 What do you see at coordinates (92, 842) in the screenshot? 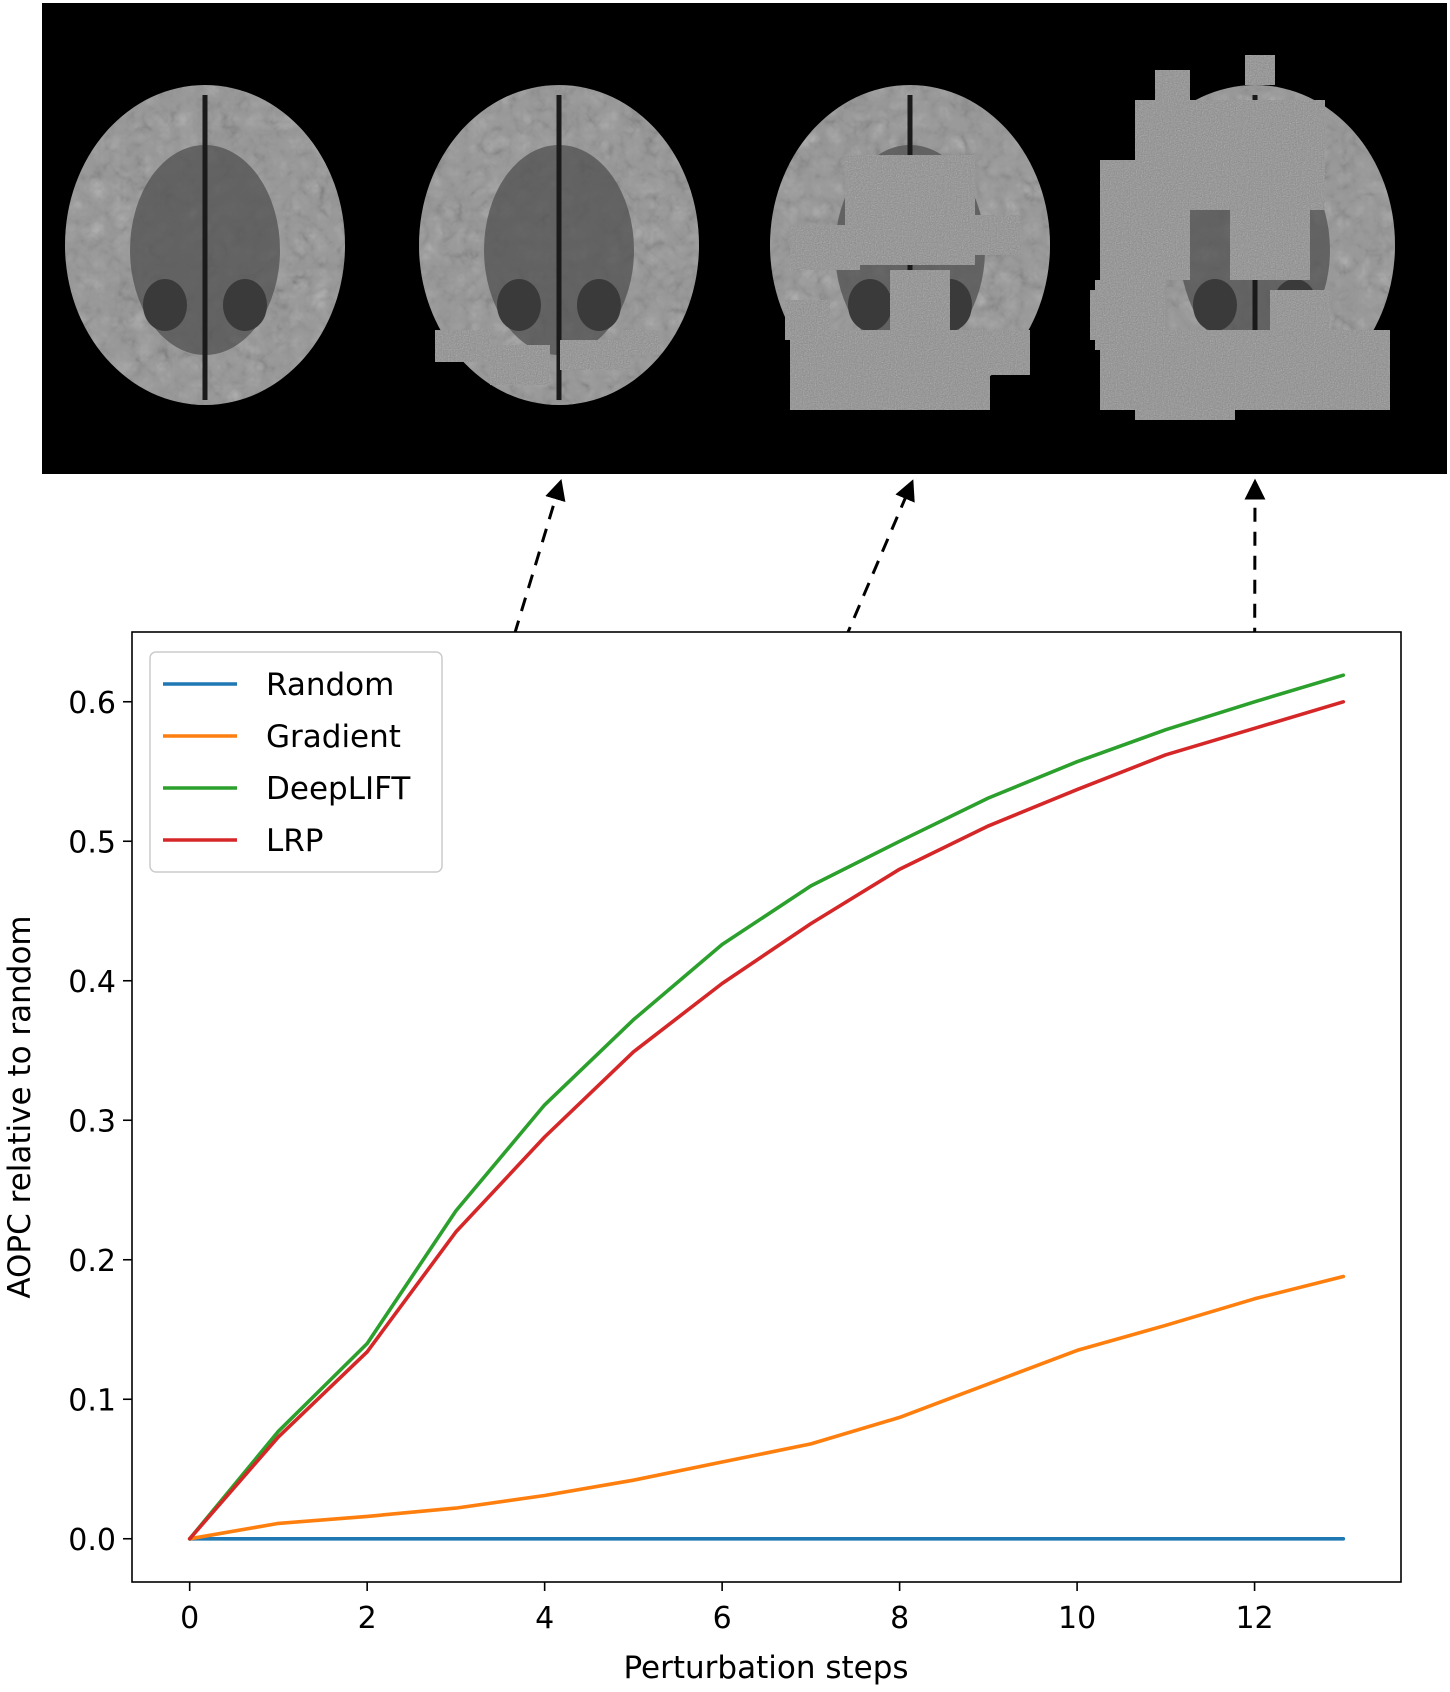
I see `y-tick-label: 0.5` at bounding box center [92, 842].